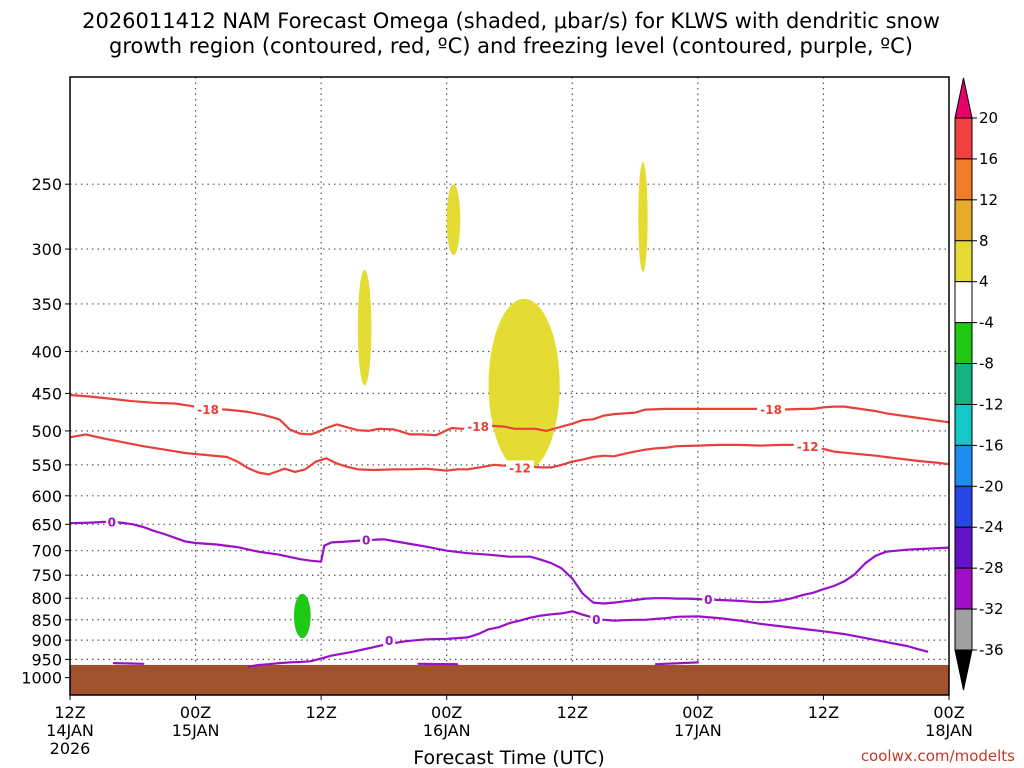  What do you see at coordinates (979, 384) in the screenshot?
I see `colorbar-legend: 20 16 12 8 4 -4 -8 -12 -16 -20 -24 -28 -32 -36` at bounding box center [979, 384].